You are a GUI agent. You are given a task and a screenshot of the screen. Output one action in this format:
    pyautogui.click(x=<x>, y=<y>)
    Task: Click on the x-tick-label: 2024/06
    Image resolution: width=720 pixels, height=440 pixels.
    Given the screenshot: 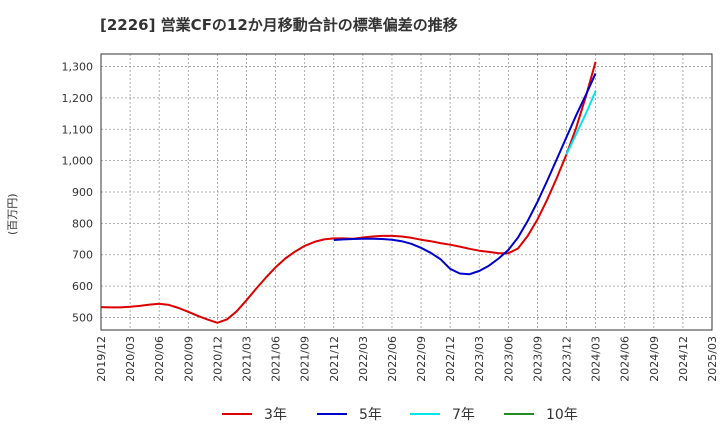 What is the action you would take?
    pyautogui.click(x=625, y=359)
    